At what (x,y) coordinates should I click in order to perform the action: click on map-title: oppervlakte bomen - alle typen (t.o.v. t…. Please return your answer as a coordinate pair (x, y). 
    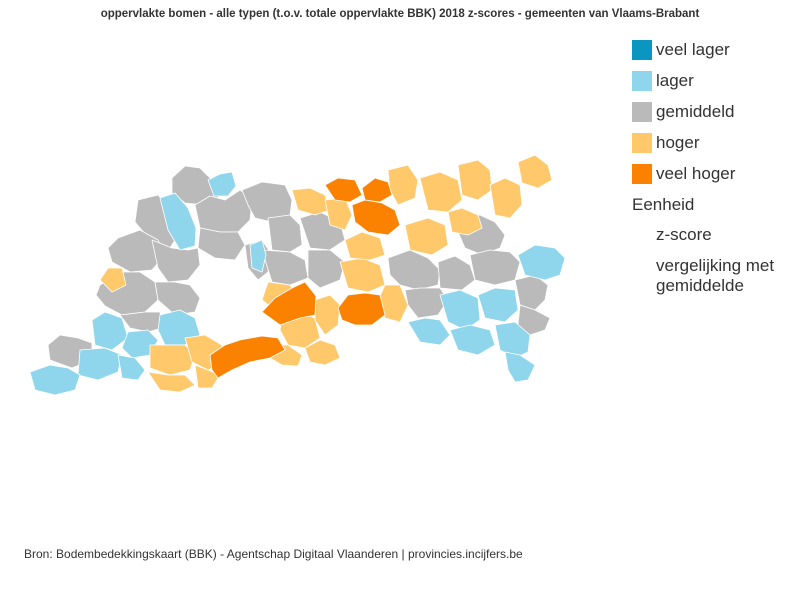
    Looking at the image, I should click on (400, 14).